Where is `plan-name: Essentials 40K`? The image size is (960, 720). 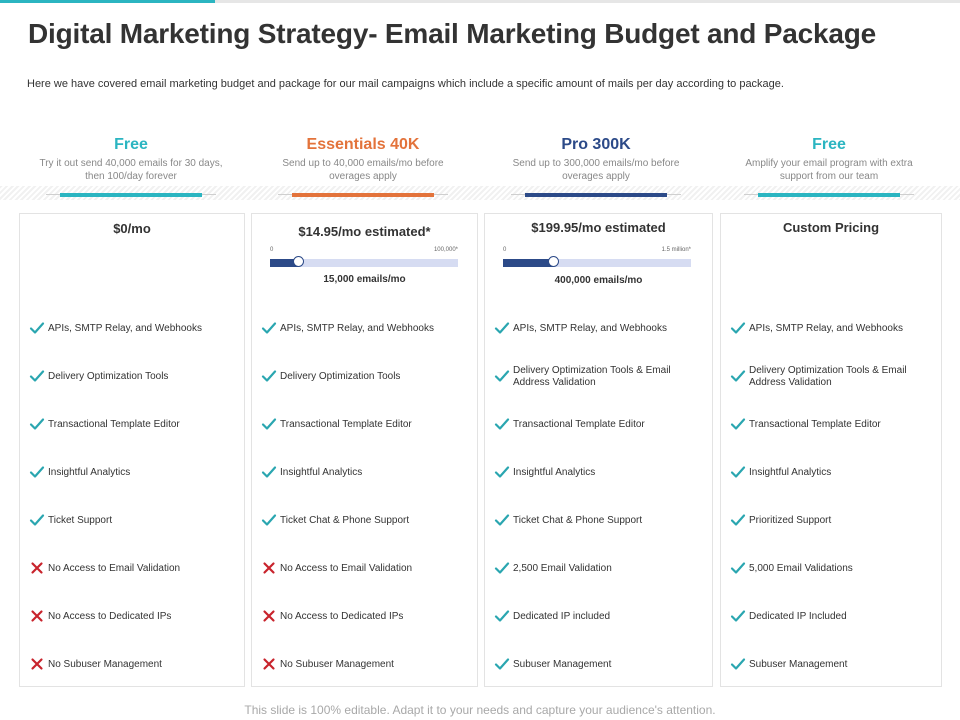
plan-name: Essentials 40K is located at coordinates (363, 144).